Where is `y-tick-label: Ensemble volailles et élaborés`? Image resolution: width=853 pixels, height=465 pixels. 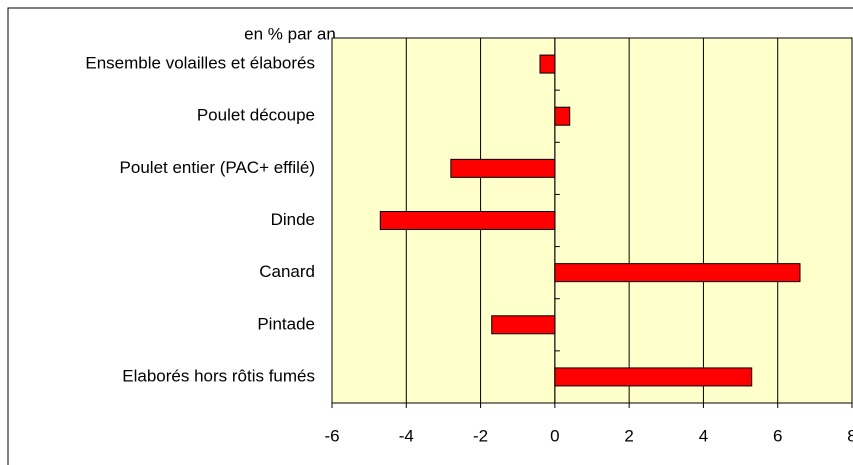 y-tick-label: Ensemble volailles et élaborés is located at coordinates (200, 63).